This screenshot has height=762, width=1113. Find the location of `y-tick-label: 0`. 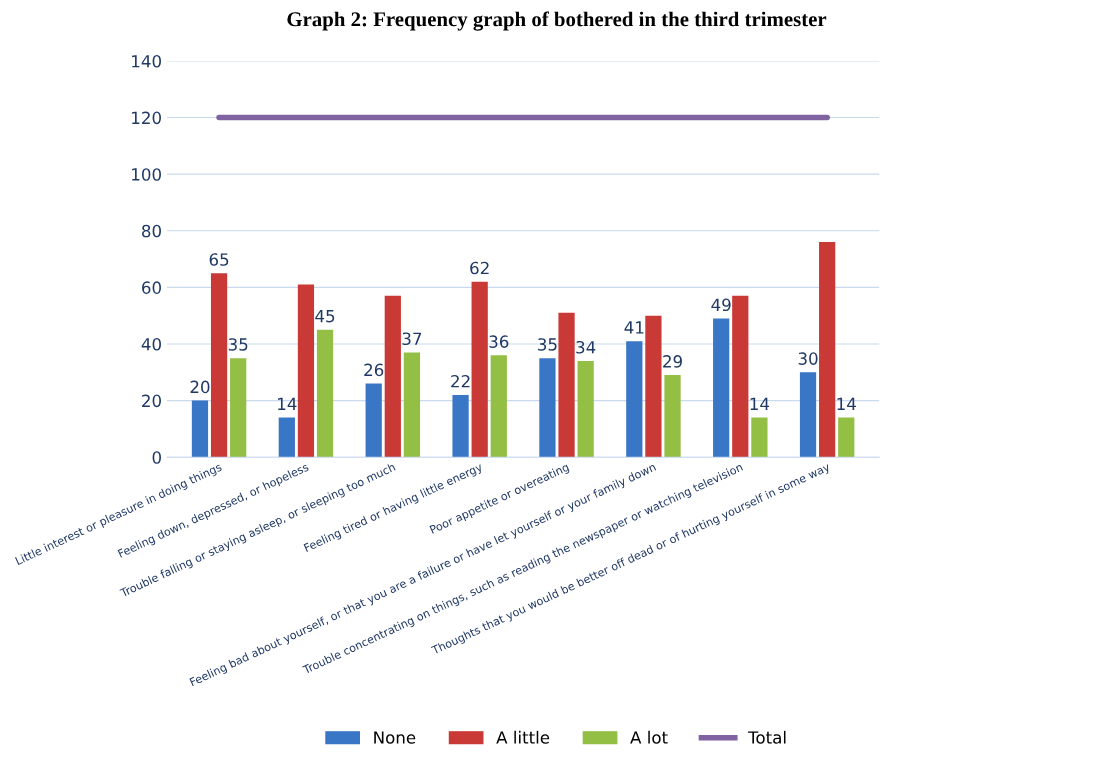

y-tick-label: 0 is located at coordinates (156, 457).